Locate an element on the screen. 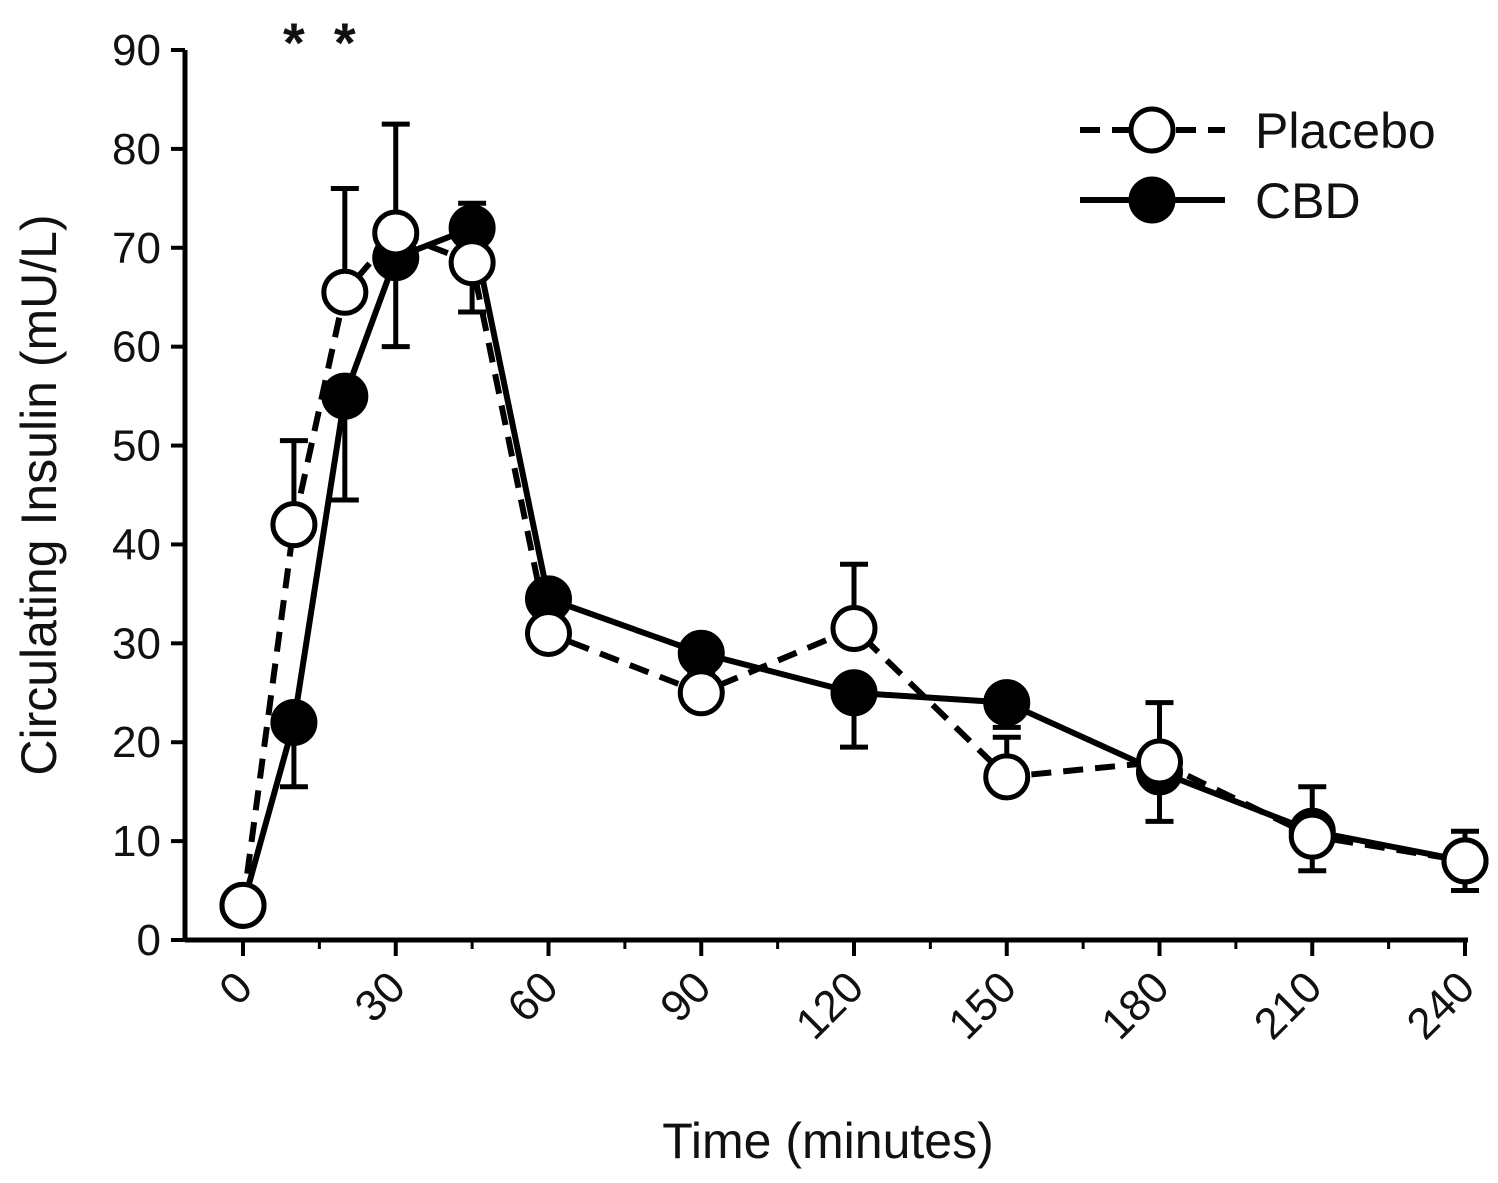 This screenshot has height=1183, width=1498. x-tick-label: 240 is located at coordinates (1441, 1005).